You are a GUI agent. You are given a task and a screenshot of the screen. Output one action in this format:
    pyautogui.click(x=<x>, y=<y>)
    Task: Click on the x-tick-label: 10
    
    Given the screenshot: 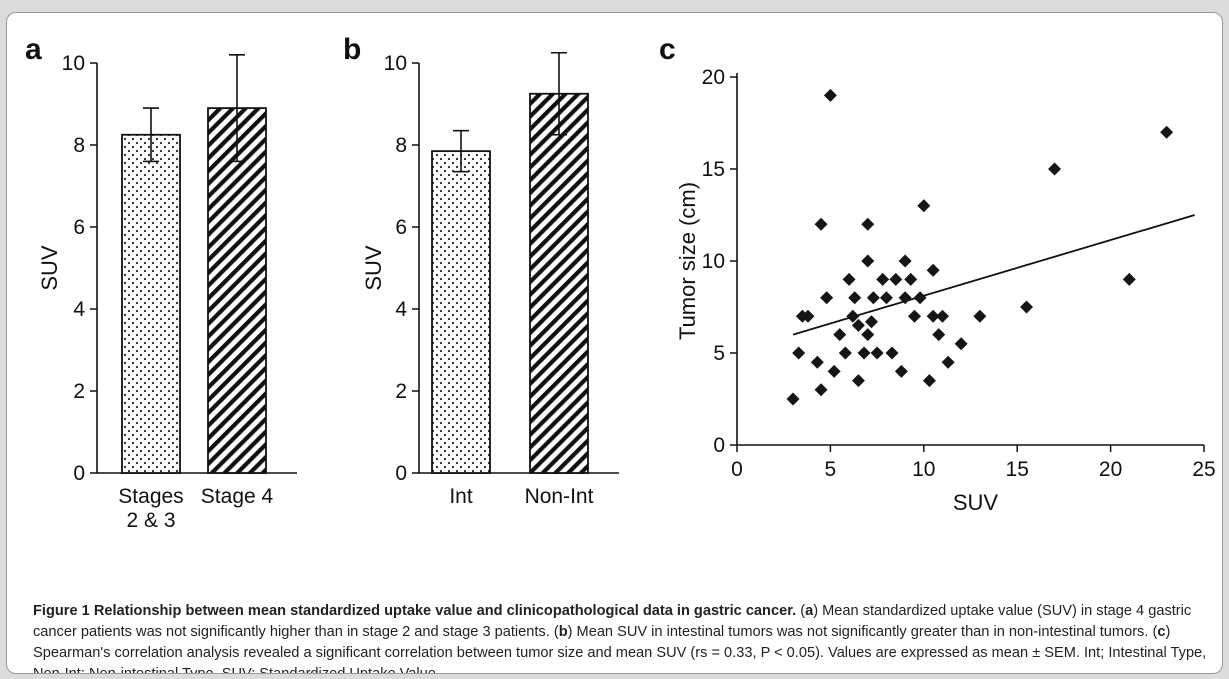 What is the action you would take?
    pyautogui.click(x=923, y=469)
    